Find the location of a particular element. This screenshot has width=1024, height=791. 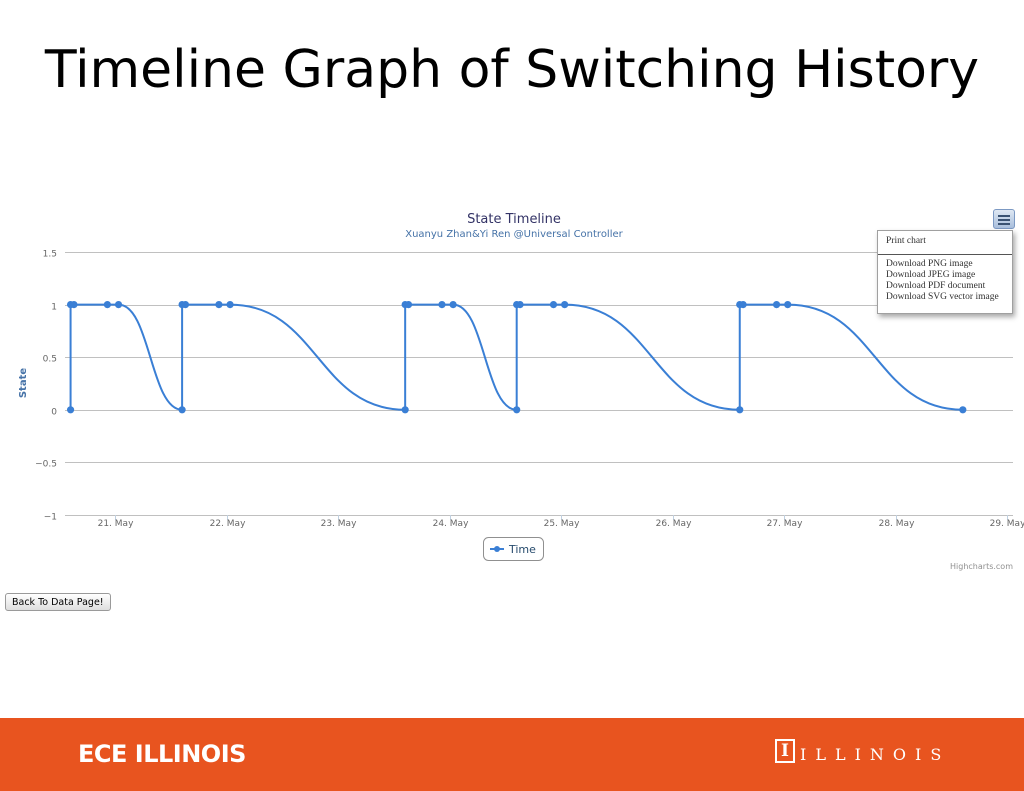

hamburger-menu-icon is located at coordinates (1004, 219).